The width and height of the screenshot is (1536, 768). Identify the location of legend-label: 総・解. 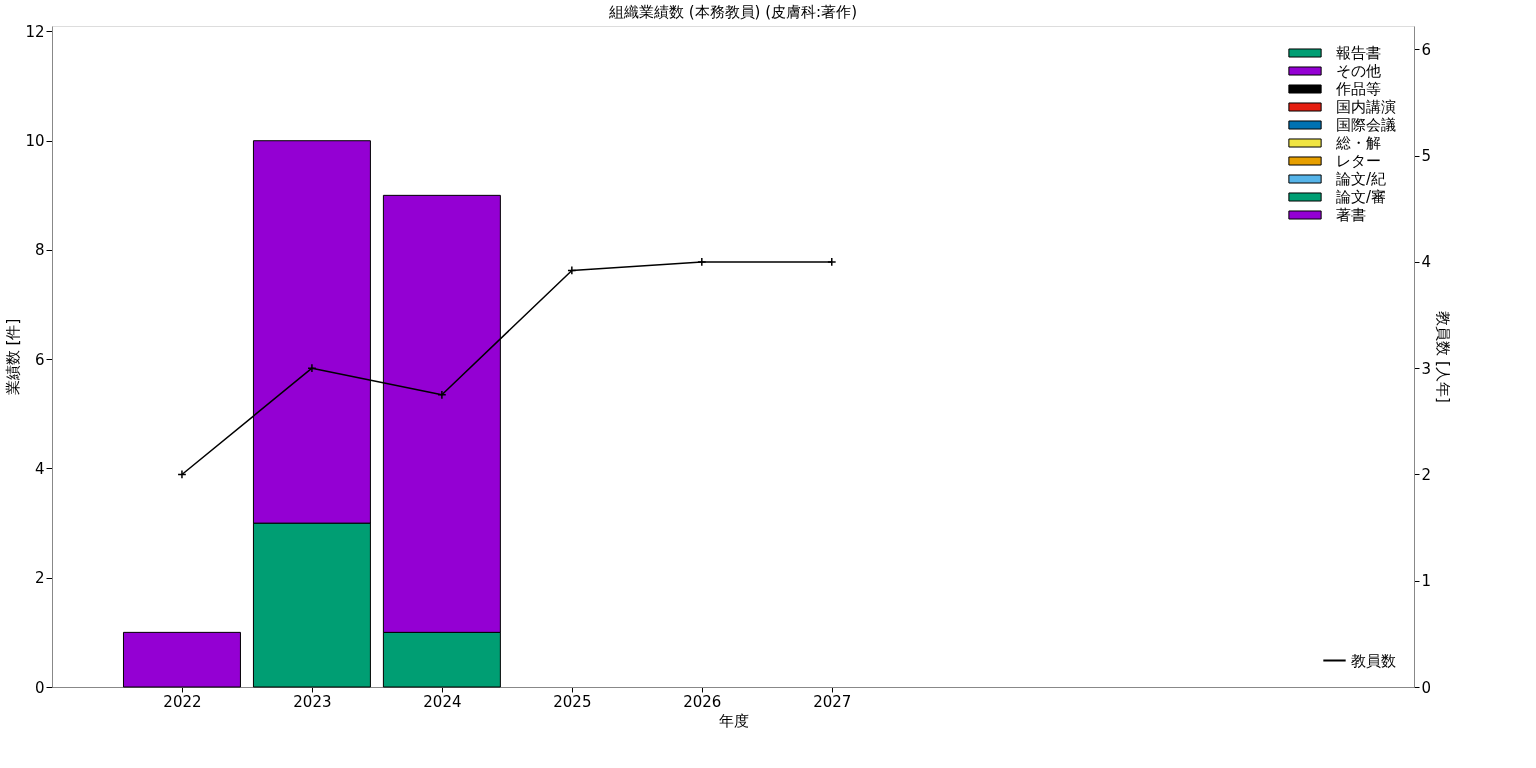
(1358, 143).